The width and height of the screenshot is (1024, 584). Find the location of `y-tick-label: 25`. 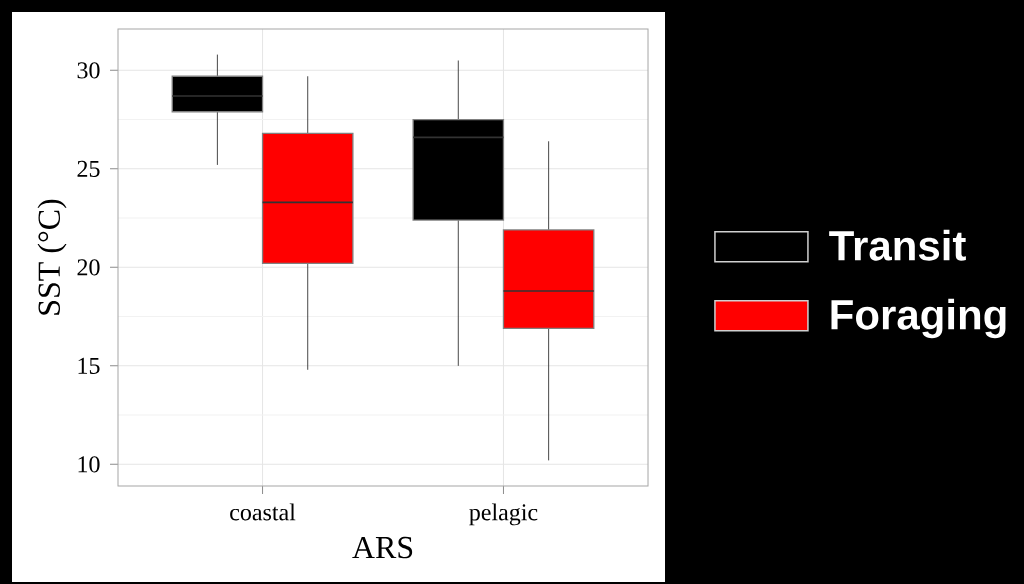

y-tick-label: 25 is located at coordinates (88, 168).